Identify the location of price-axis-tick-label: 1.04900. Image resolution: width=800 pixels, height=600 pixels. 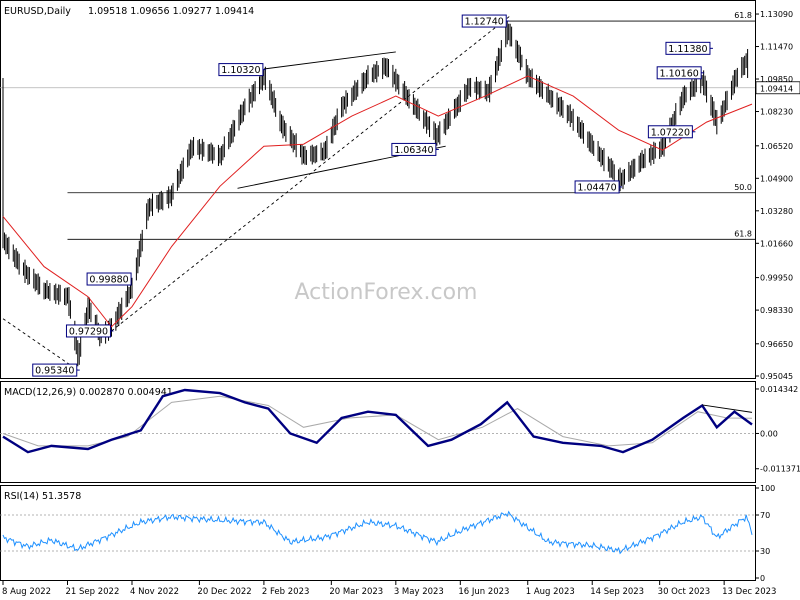
(776, 178).